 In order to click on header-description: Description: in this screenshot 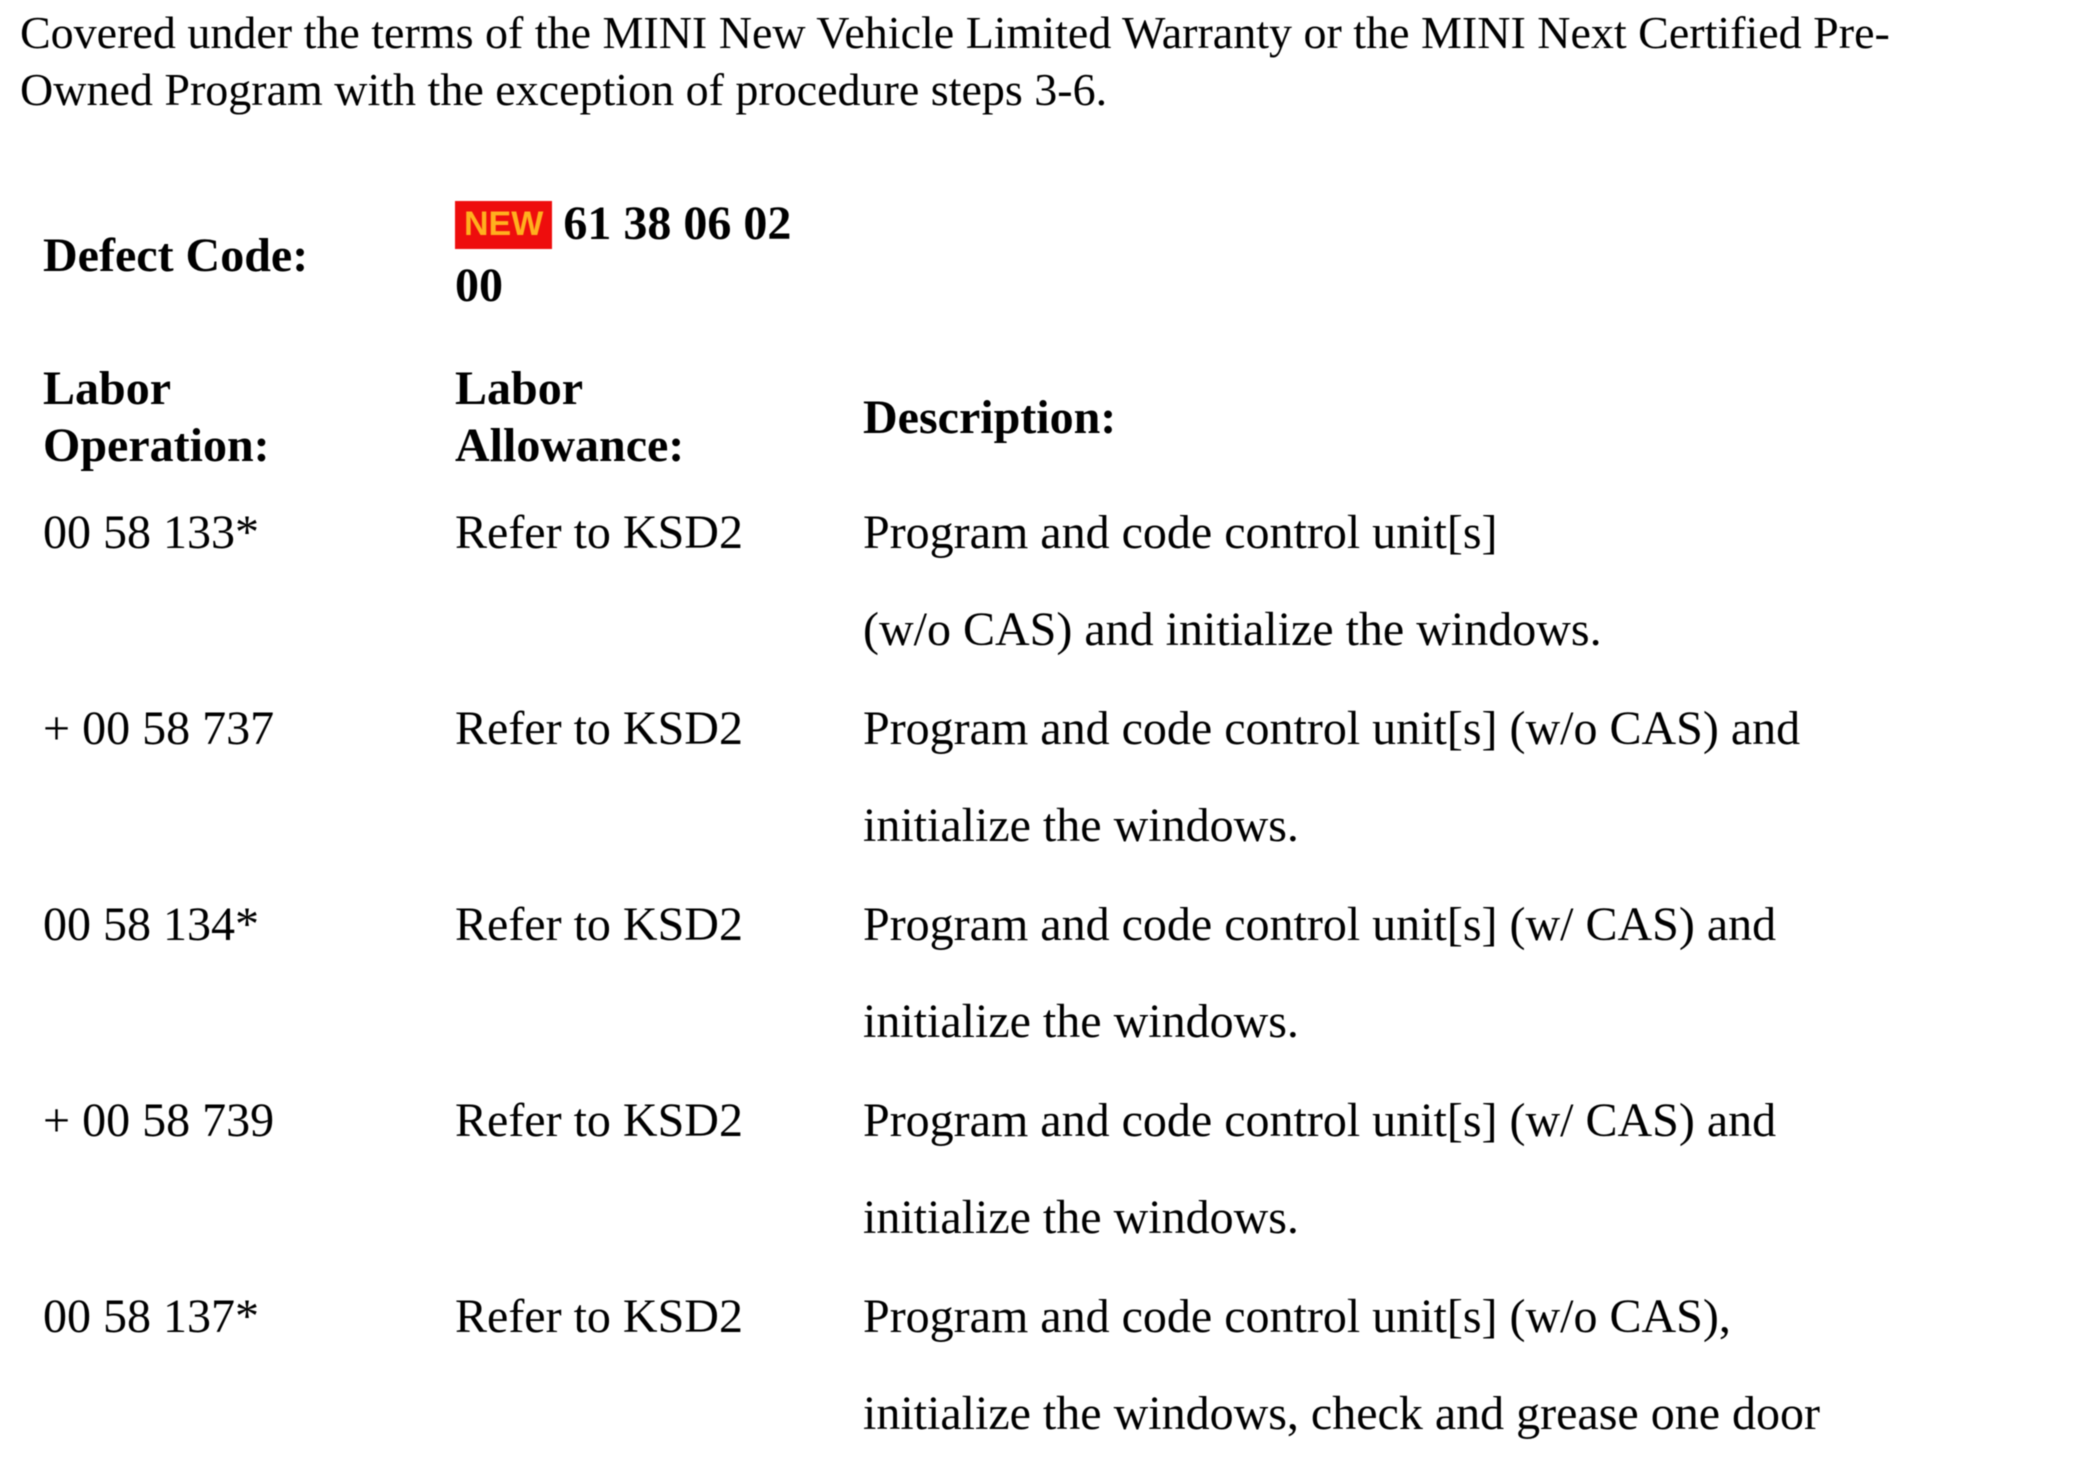, I will do `click(990, 417)`.